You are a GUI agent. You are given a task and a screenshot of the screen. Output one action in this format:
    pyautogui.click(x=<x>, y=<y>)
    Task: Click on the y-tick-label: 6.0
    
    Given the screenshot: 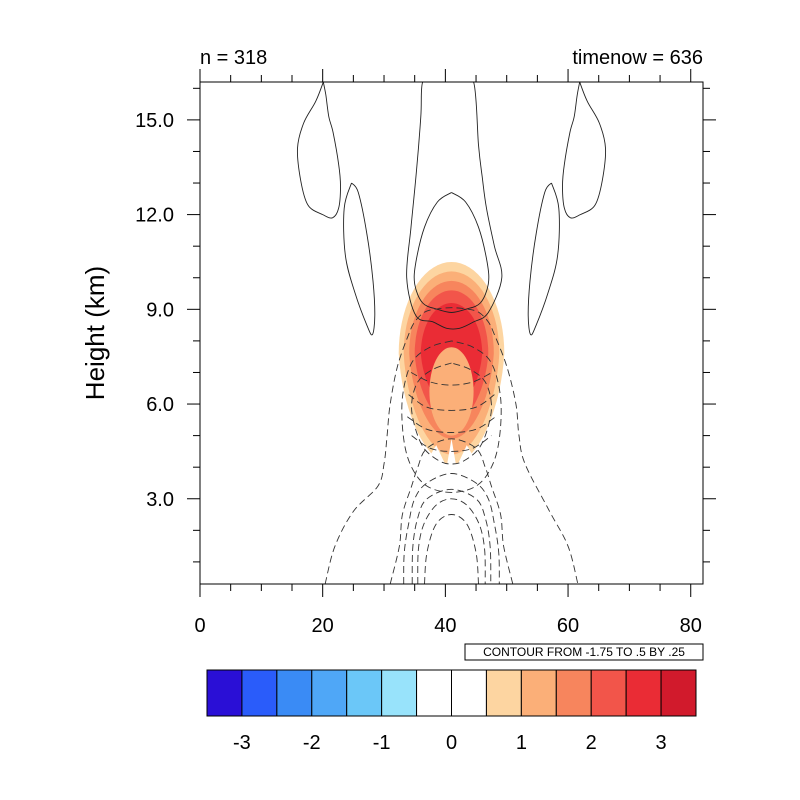 What is the action you would take?
    pyautogui.click(x=160, y=405)
    